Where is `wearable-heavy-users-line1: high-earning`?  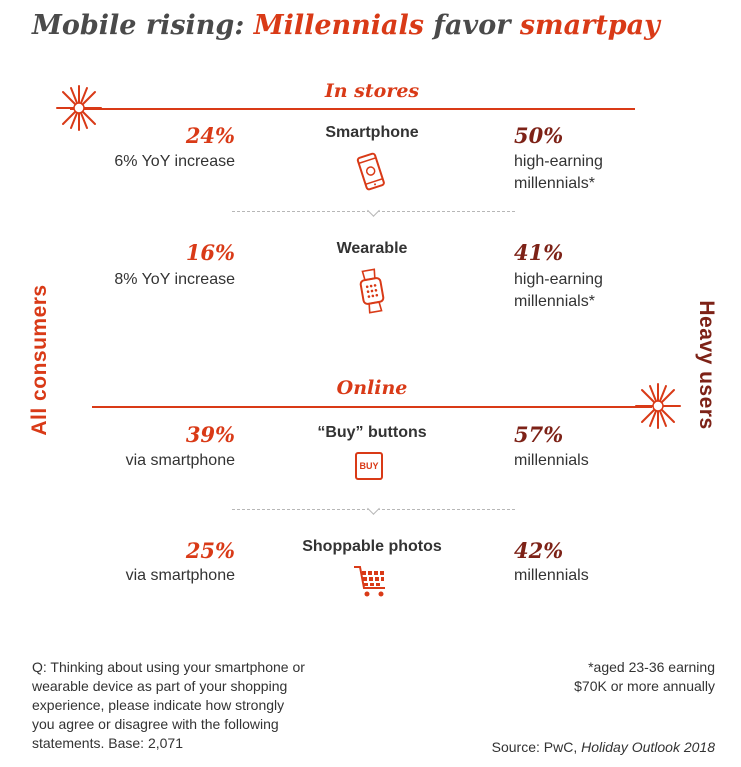
wearable-heavy-users-line1: high-earning is located at coordinates (558, 279).